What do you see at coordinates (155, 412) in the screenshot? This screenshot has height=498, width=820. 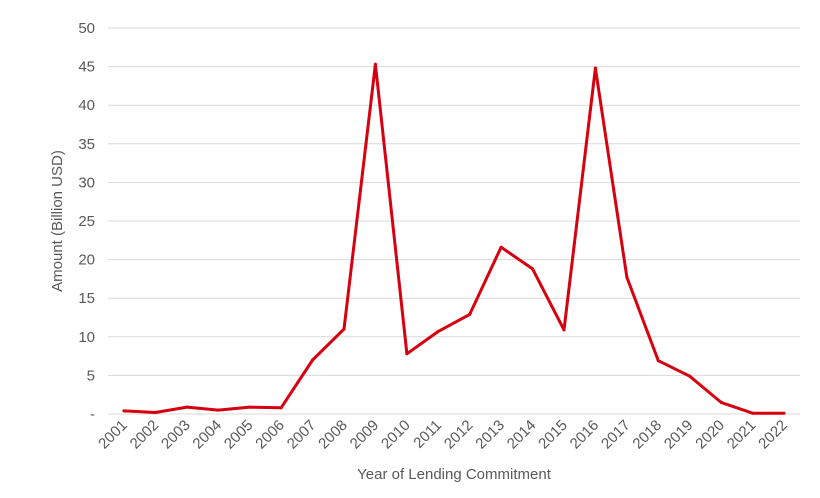 I see `data-point-2002` at bounding box center [155, 412].